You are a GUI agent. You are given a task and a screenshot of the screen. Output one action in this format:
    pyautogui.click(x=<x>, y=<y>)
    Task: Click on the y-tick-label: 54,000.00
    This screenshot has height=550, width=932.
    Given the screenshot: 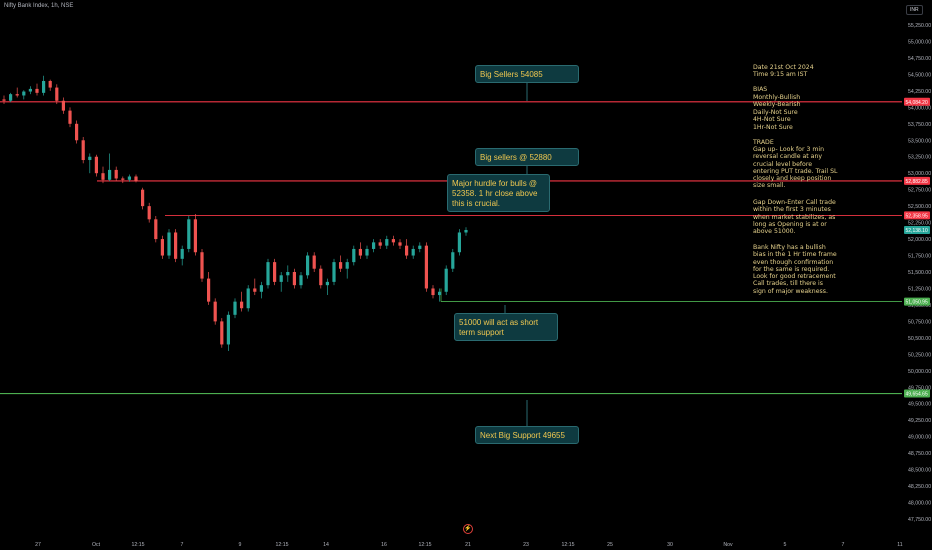 What is the action you would take?
    pyautogui.click(x=919, y=108)
    